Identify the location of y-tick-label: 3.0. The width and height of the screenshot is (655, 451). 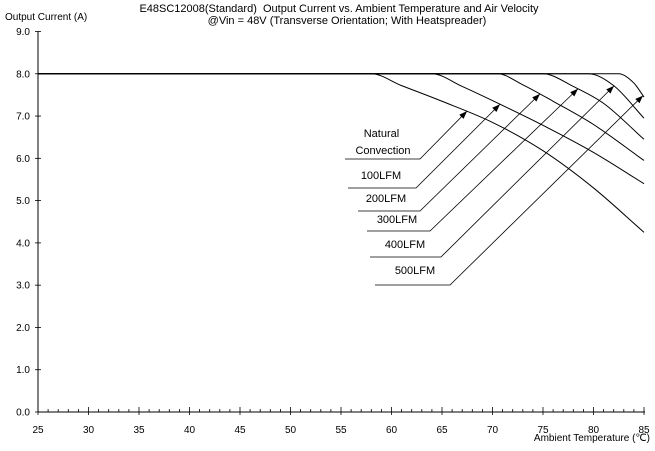
(23, 286).